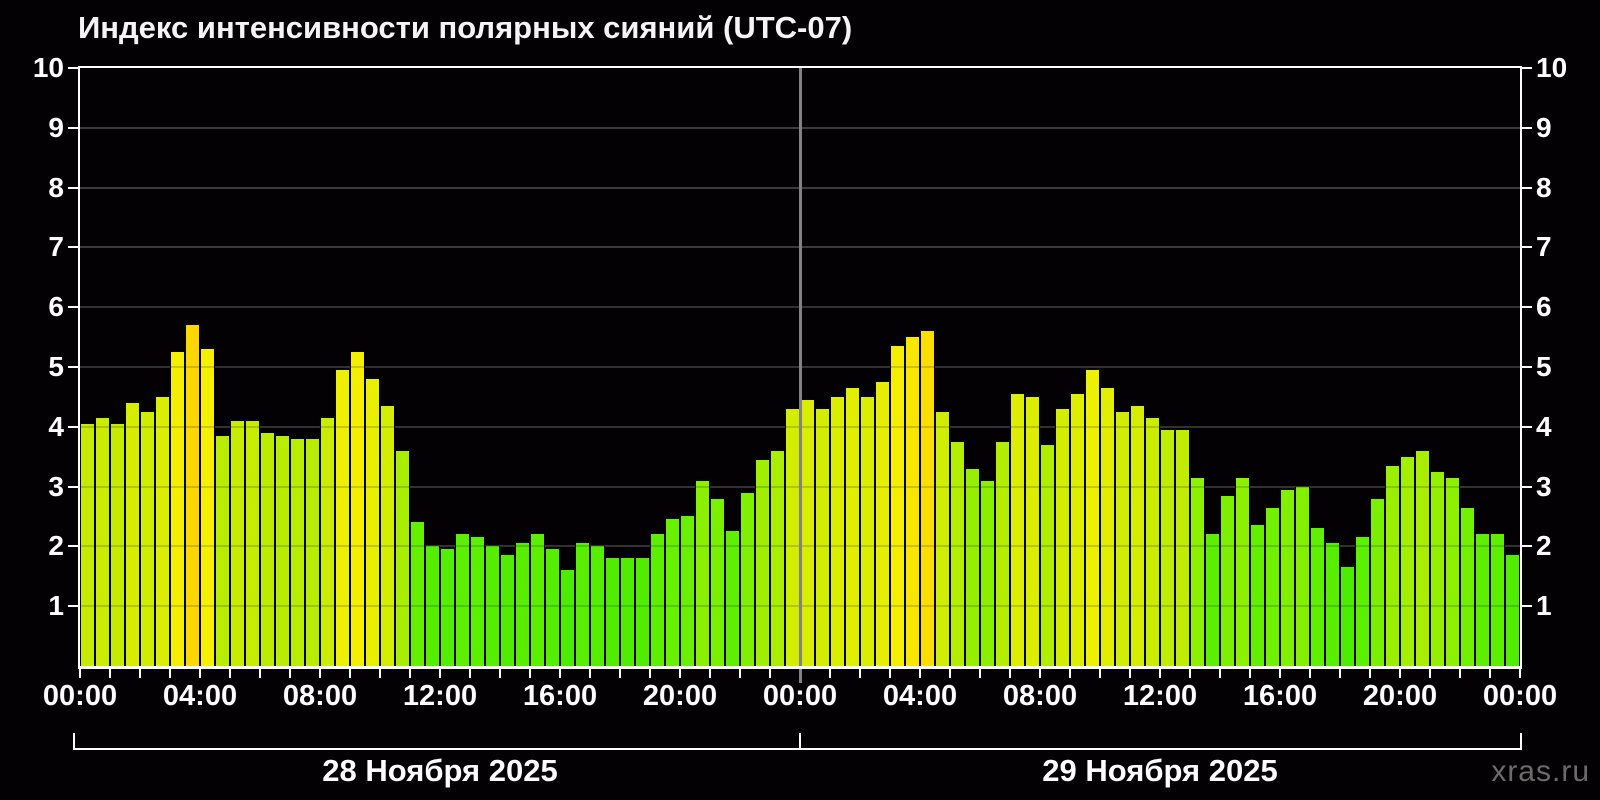  I want to click on y-axis-label-left: 8, so click(56, 187).